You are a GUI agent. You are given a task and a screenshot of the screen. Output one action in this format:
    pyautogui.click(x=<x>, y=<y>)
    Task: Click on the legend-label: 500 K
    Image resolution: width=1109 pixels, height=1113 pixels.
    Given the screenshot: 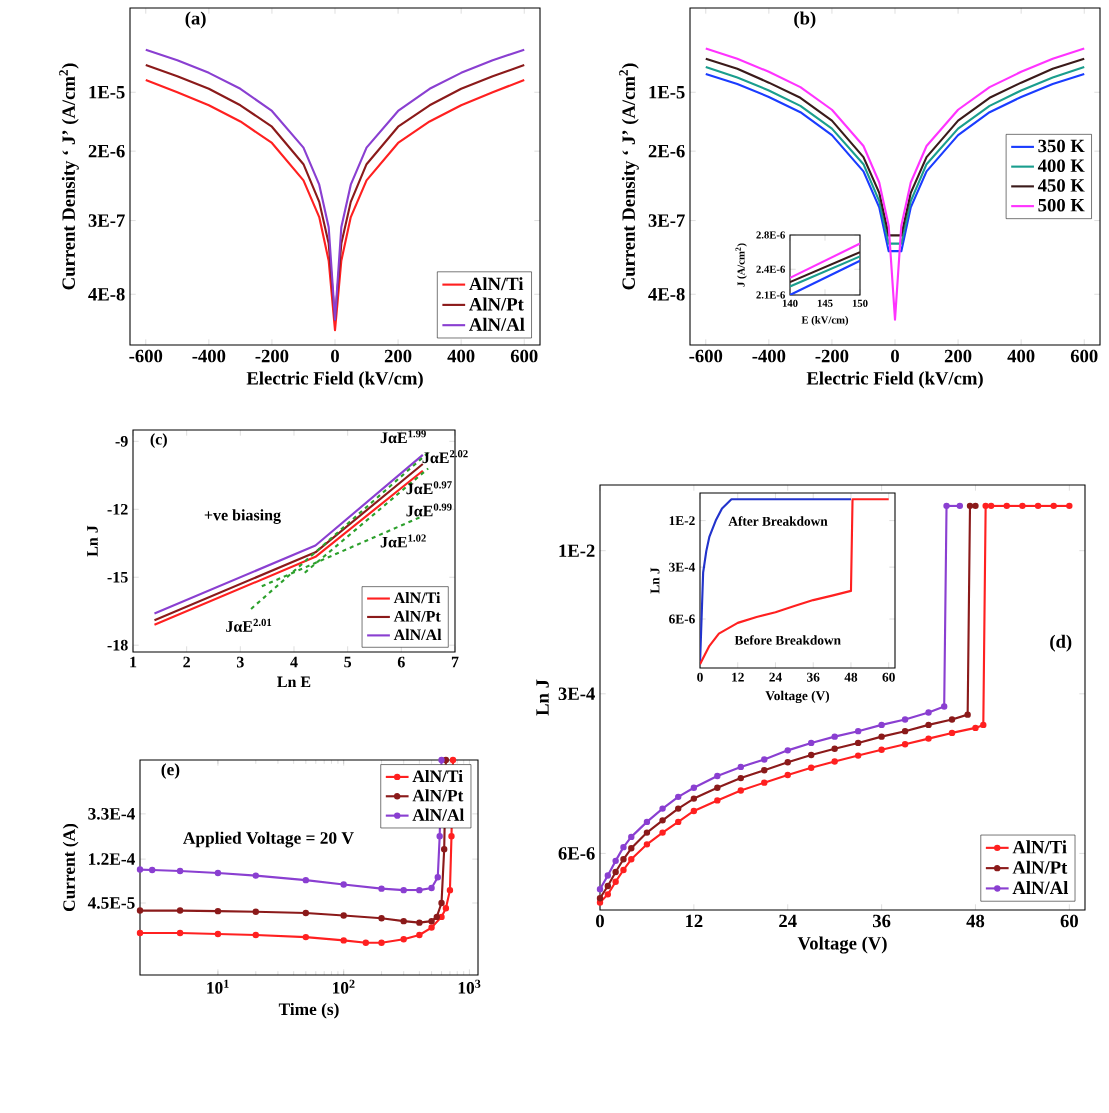 What is the action you would take?
    pyautogui.click(x=1061, y=205)
    